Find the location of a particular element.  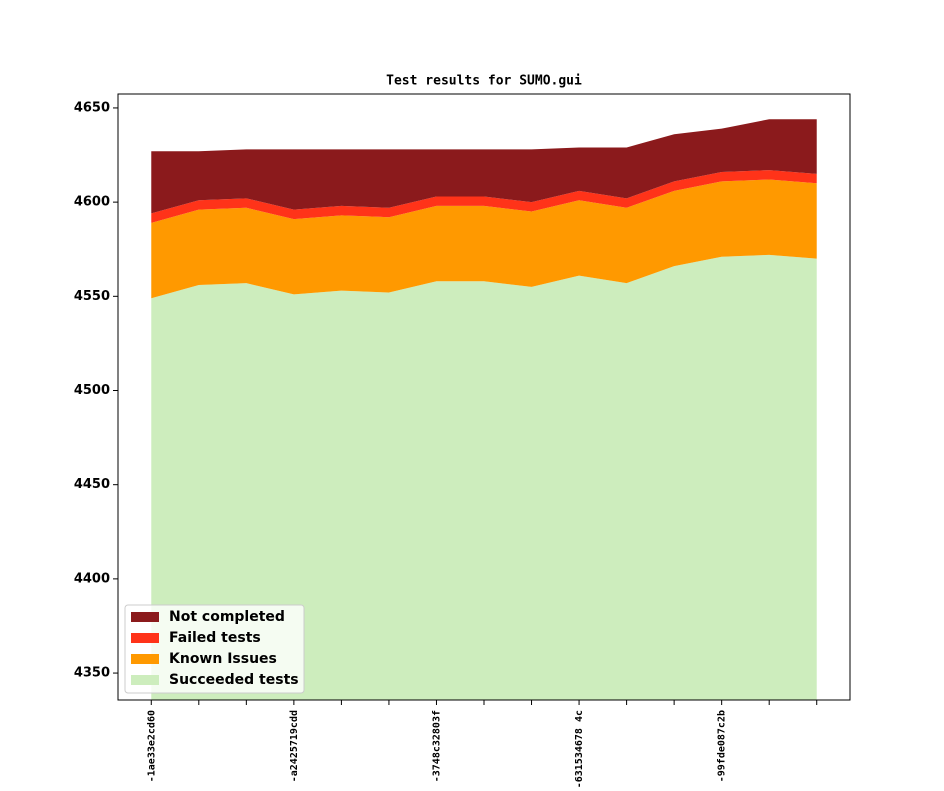

x-tick-label: -1ae33e2cd60 is located at coordinates (151, 746).